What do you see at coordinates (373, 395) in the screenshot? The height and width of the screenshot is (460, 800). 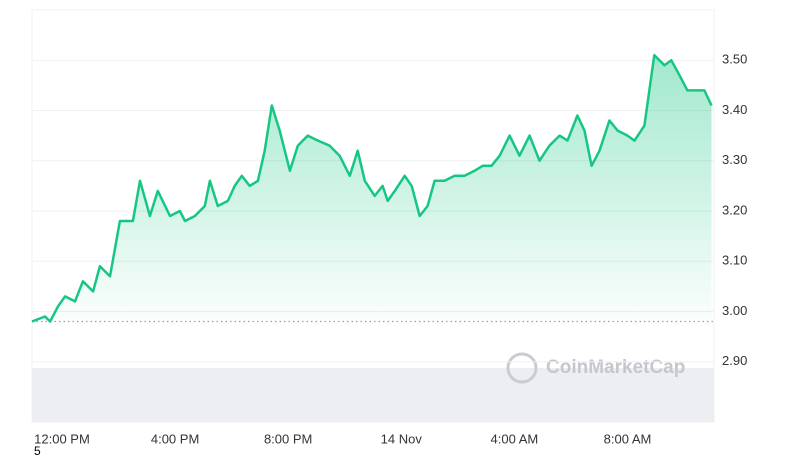 I see `volume-backdrop` at bounding box center [373, 395].